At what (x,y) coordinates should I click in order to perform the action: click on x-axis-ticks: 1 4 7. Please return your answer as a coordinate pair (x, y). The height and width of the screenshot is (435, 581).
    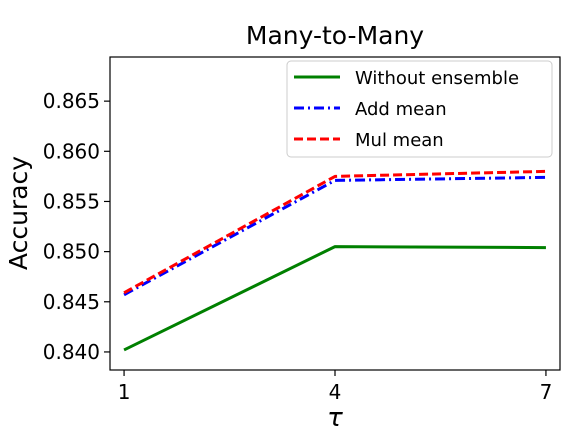
    Looking at the image, I should click on (335, 387).